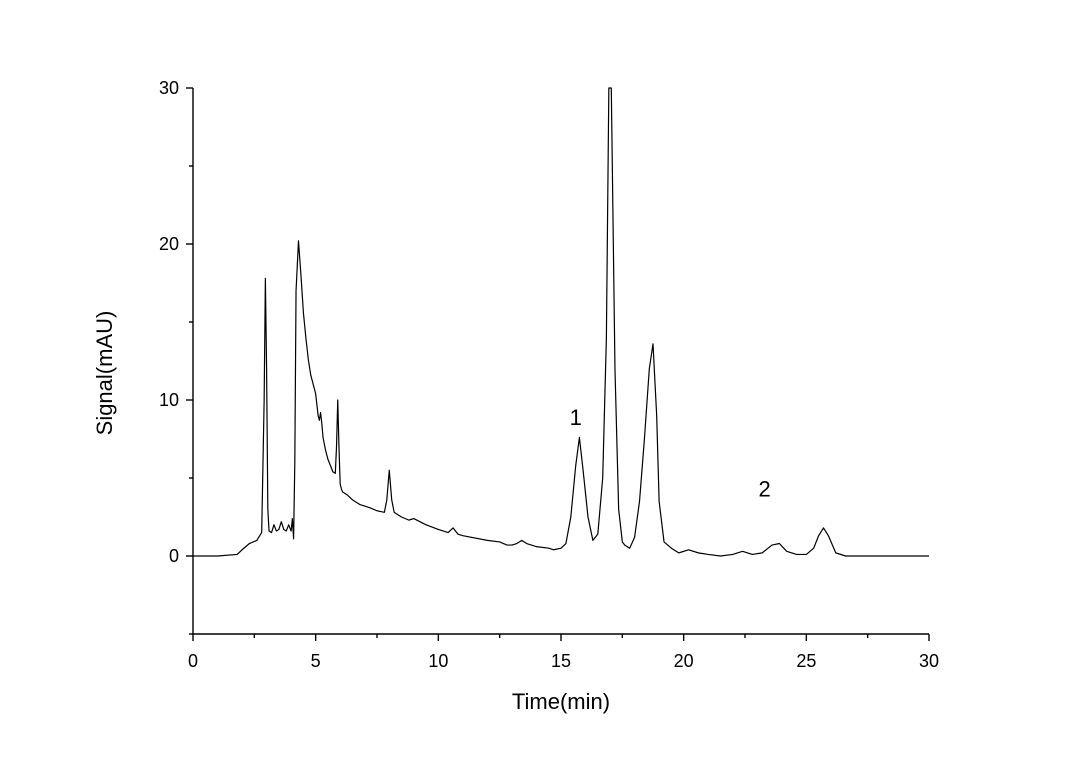 The height and width of the screenshot is (762, 1080). Describe the element at coordinates (104, 373) in the screenshot. I see `y-axis-title: Signal(mAU)` at that location.